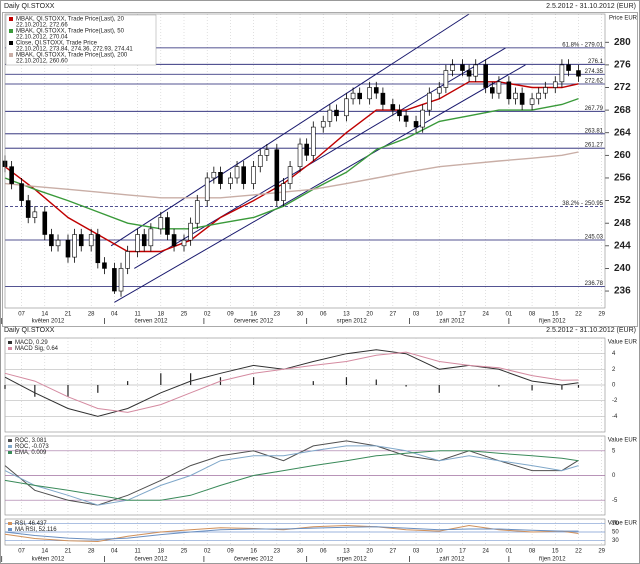  I want to click on x-tick-label: 17, so click(462, 315).